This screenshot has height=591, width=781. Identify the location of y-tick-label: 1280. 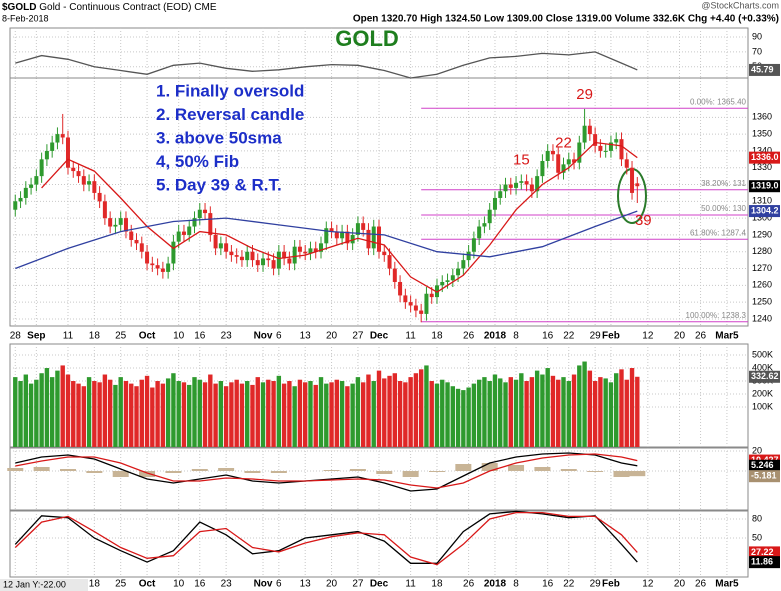
(762, 251).